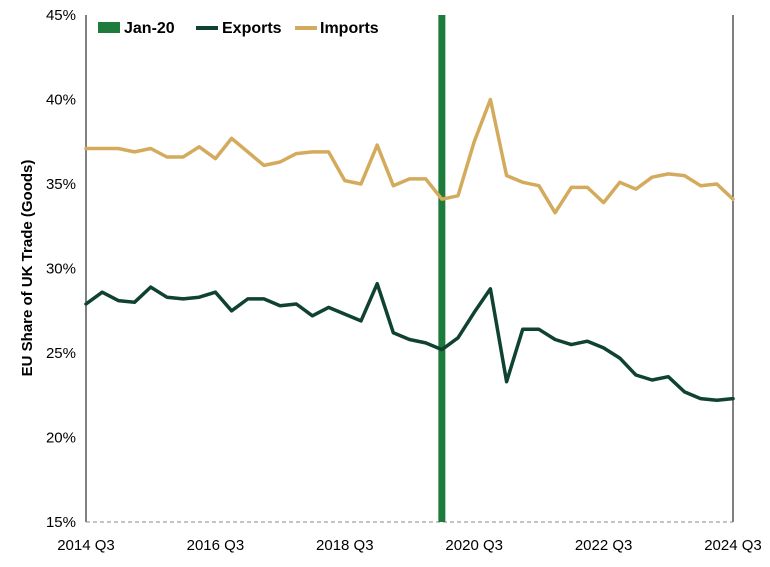  I want to click on y-tick-label: 30%, so click(61, 269).